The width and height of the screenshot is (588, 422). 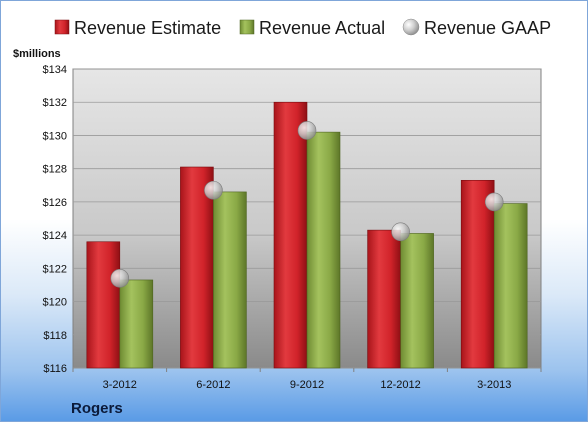 What do you see at coordinates (120, 385) in the screenshot?
I see `x-tick-label: 3-2012` at bounding box center [120, 385].